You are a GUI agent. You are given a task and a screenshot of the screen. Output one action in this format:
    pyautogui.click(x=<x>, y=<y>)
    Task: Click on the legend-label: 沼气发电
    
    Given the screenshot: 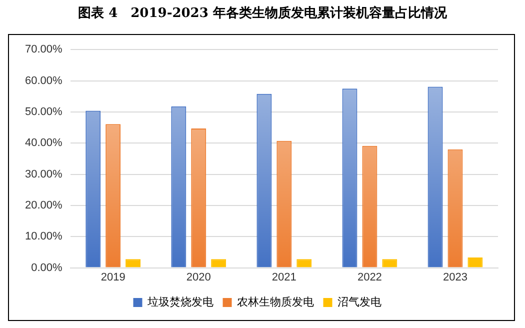 What is the action you would take?
    pyautogui.click(x=359, y=302)
    